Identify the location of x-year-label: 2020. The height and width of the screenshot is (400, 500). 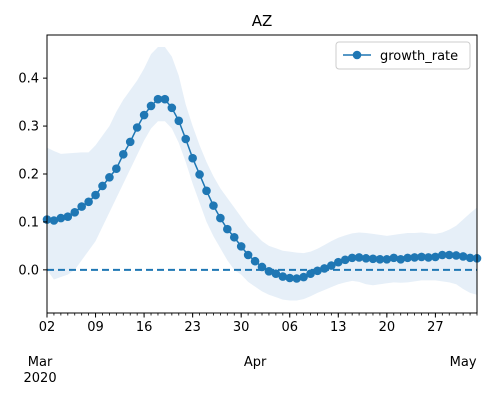
(40, 378).